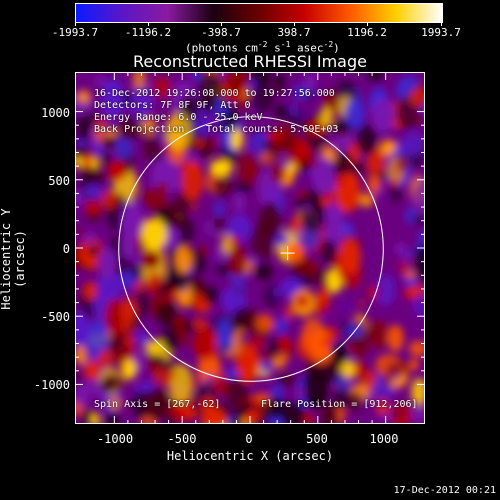 This screenshot has width=500, height=500. What do you see at coordinates (59, 181) in the screenshot?
I see `y-tick-label: 500` at bounding box center [59, 181].